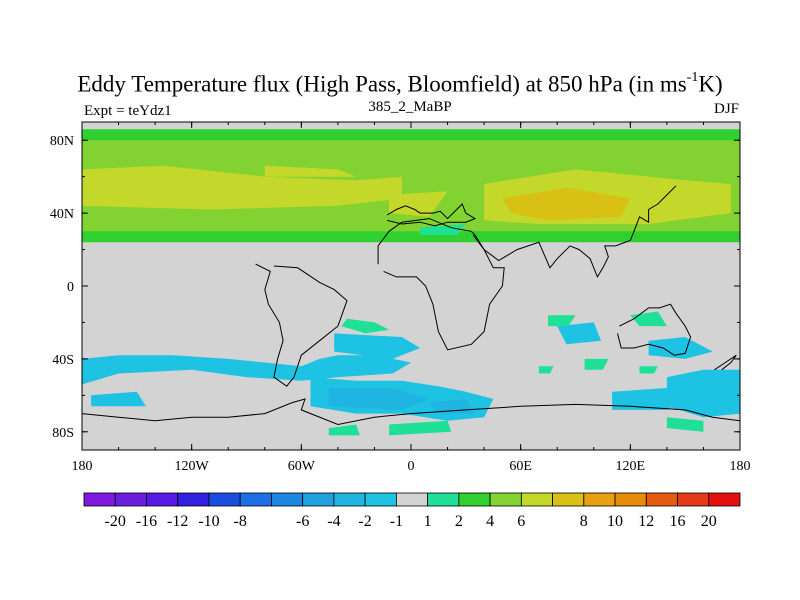 Image resolution: width=800 pixels, height=600 pixels. What do you see at coordinates (208, 521) in the screenshot?
I see `colorbar-label: -10` at bounding box center [208, 521].